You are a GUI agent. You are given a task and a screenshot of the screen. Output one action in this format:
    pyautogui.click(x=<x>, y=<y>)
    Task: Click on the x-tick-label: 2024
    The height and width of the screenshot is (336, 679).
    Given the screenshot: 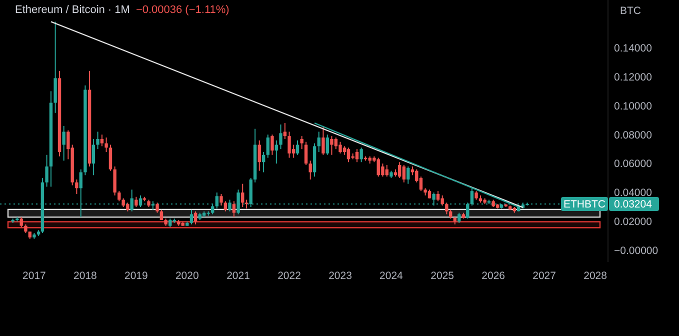 What is the action you would take?
    pyautogui.click(x=392, y=276)
    